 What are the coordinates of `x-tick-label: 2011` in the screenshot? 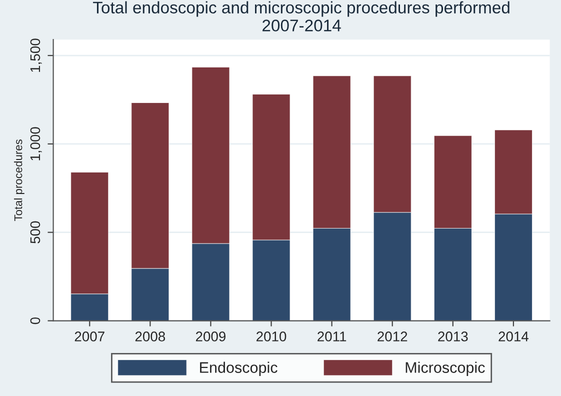 It's located at (332, 337).